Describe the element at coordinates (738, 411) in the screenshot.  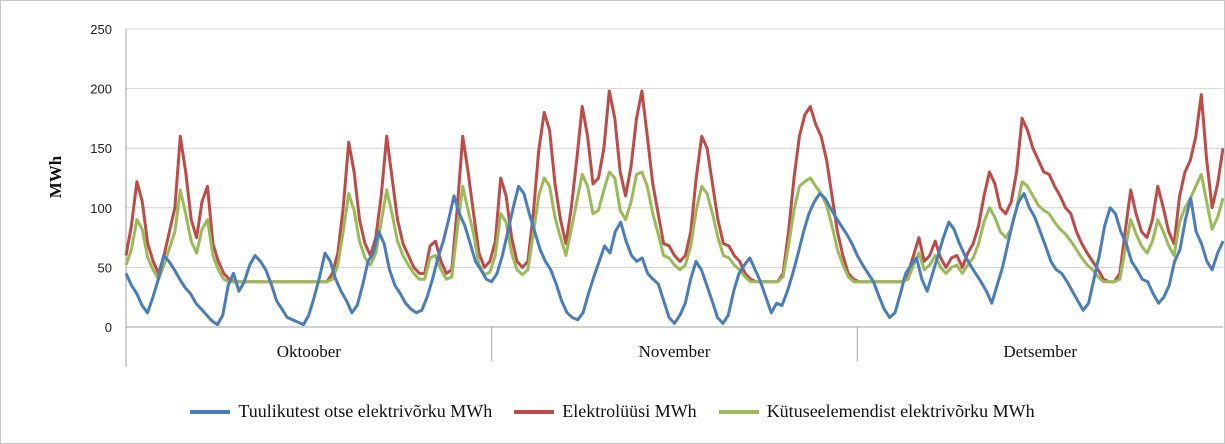
I see `legend-swatch-fuel-cell` at that location.